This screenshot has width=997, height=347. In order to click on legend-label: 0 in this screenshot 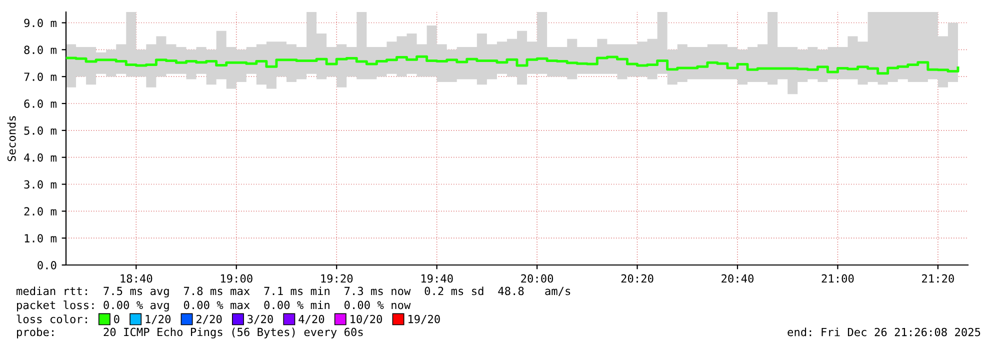, I will do `click(117, 319)`.